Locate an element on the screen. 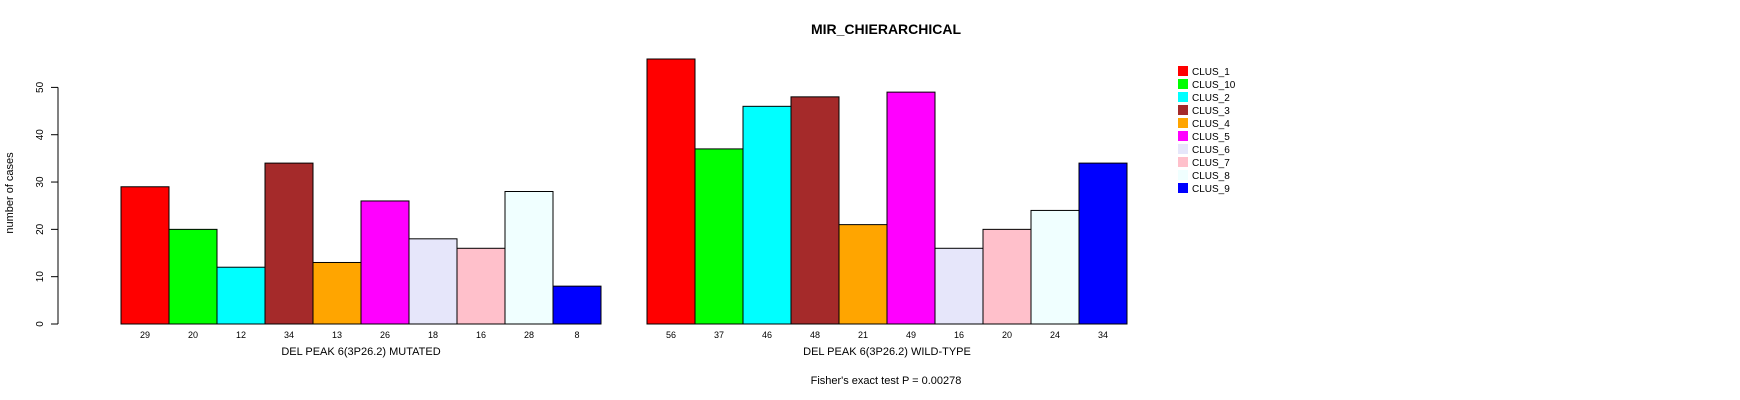 This screenshot has width=1740, height=400. bar-count-label: 28 is located at coordinates (529, 335).